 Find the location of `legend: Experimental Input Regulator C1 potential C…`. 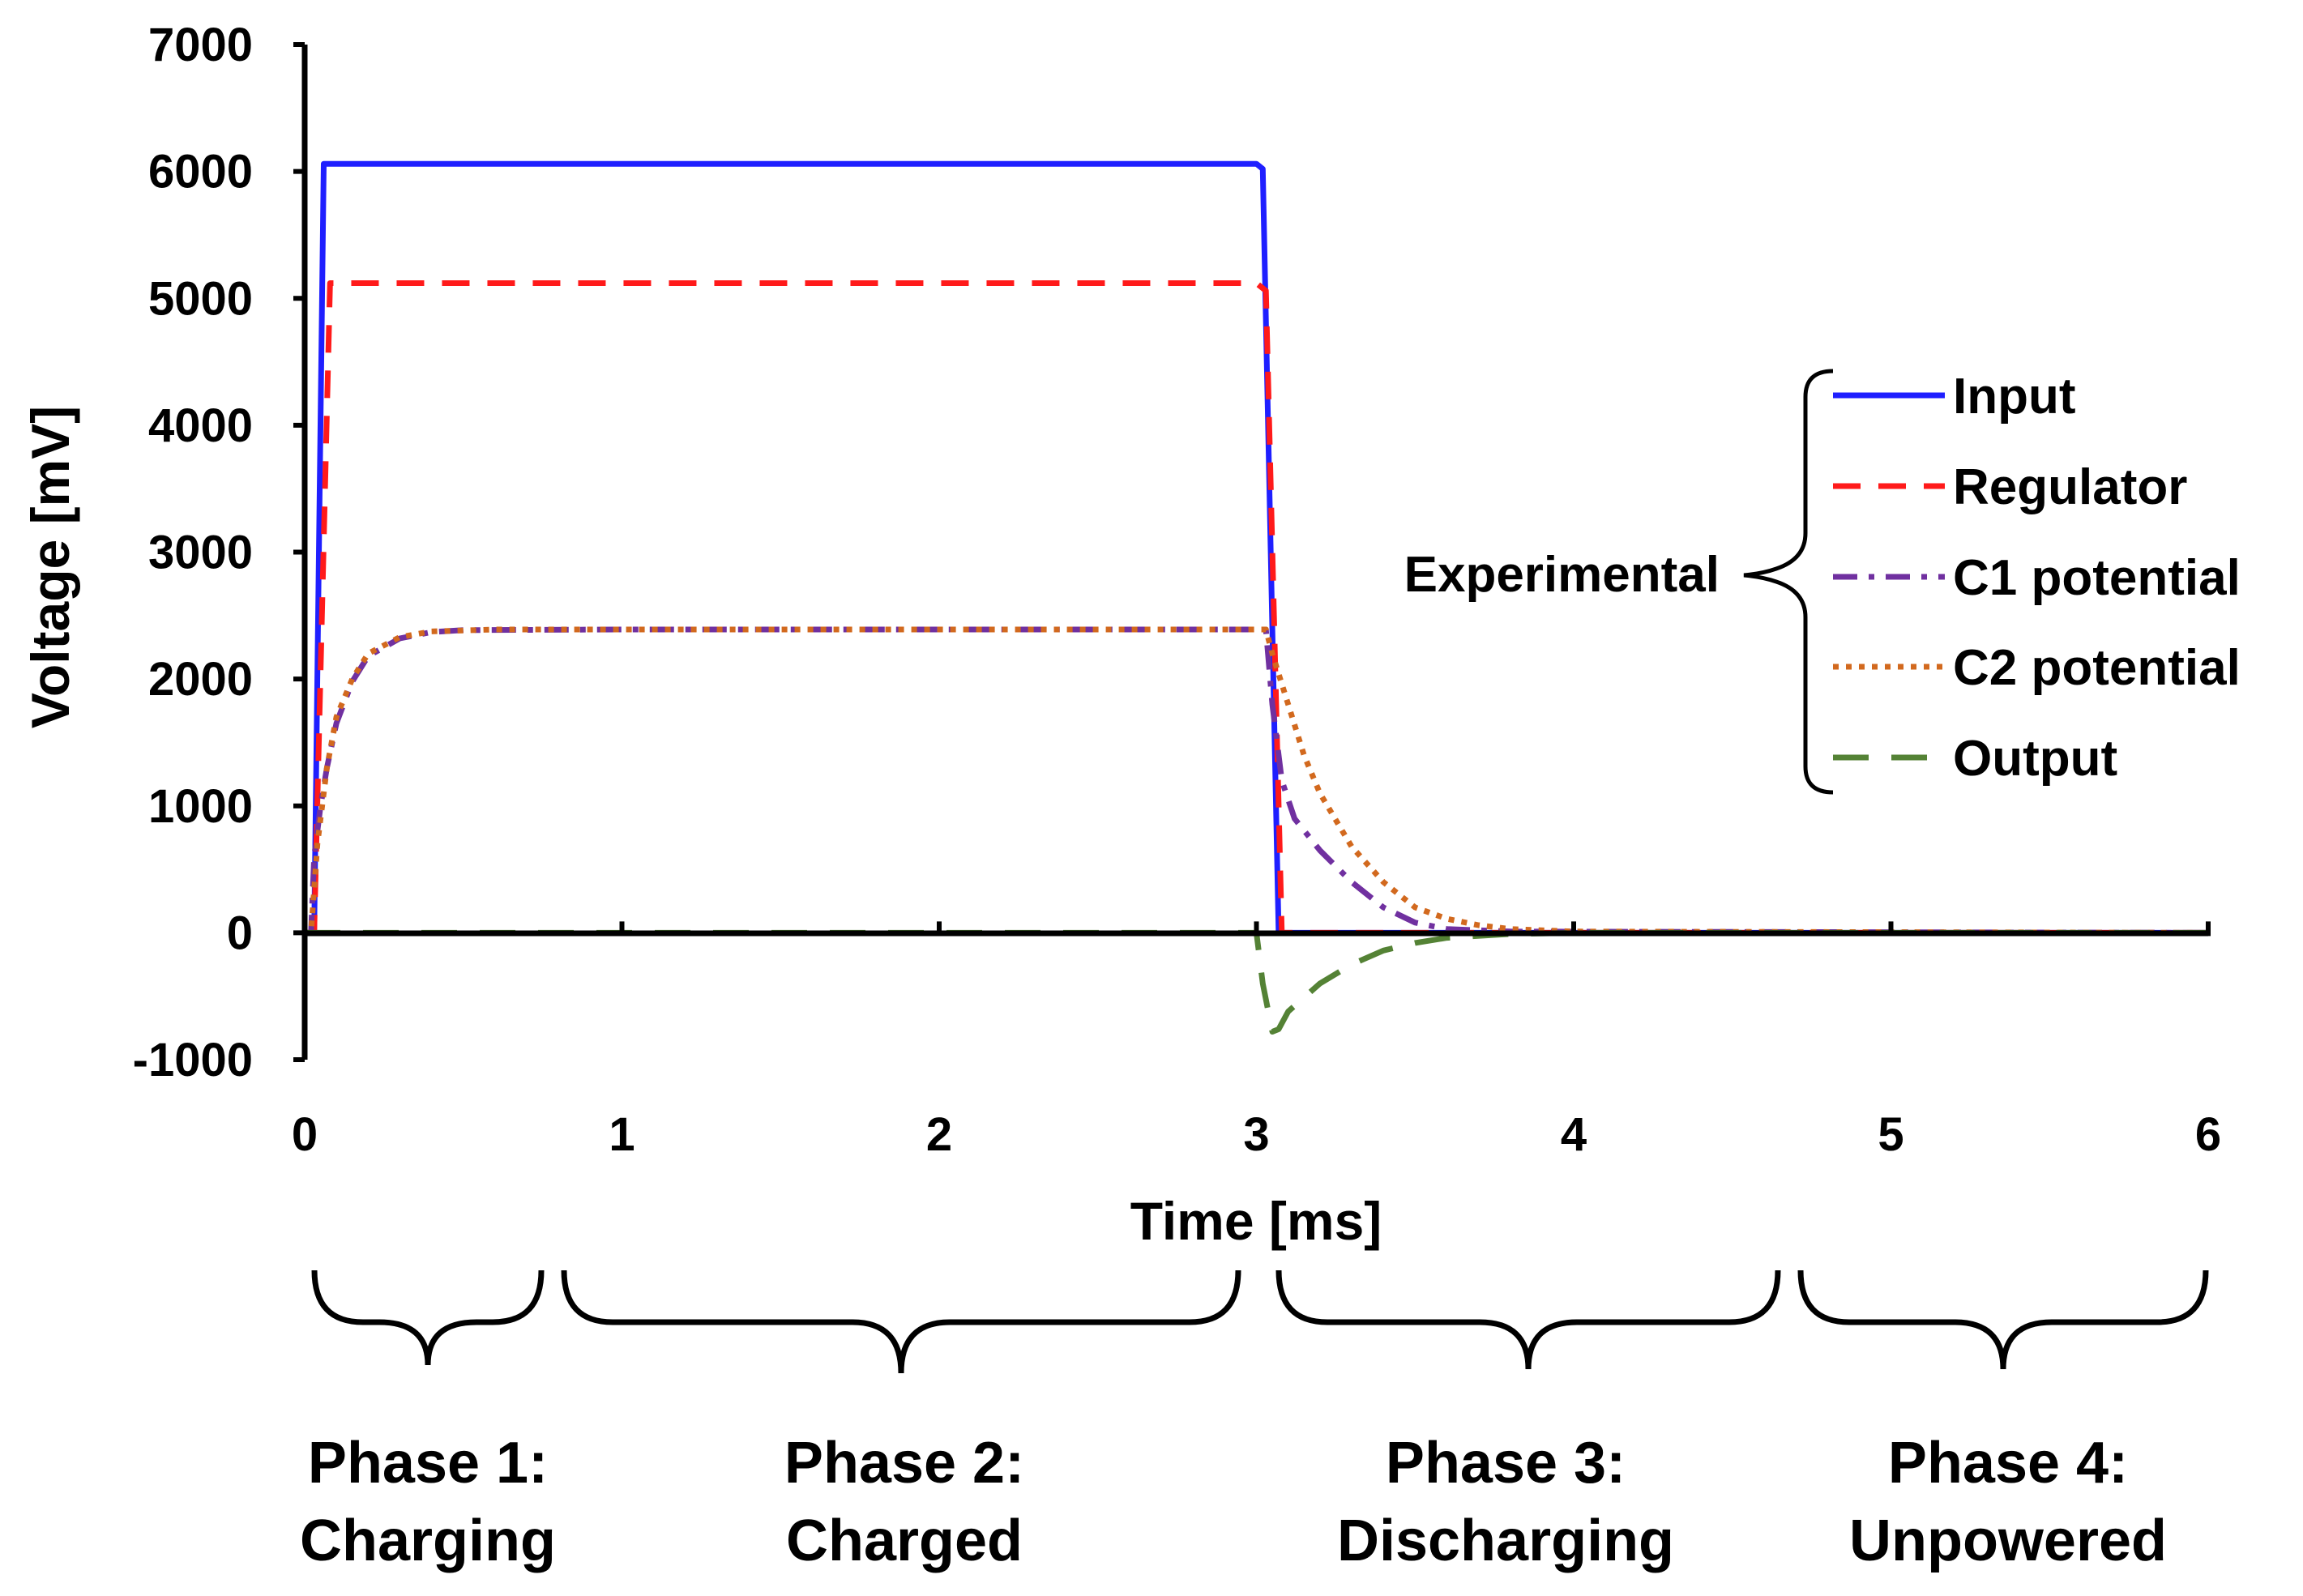

legend: Experimental Input Regulator C1 potential C… is located at coordinates (1822, 582).